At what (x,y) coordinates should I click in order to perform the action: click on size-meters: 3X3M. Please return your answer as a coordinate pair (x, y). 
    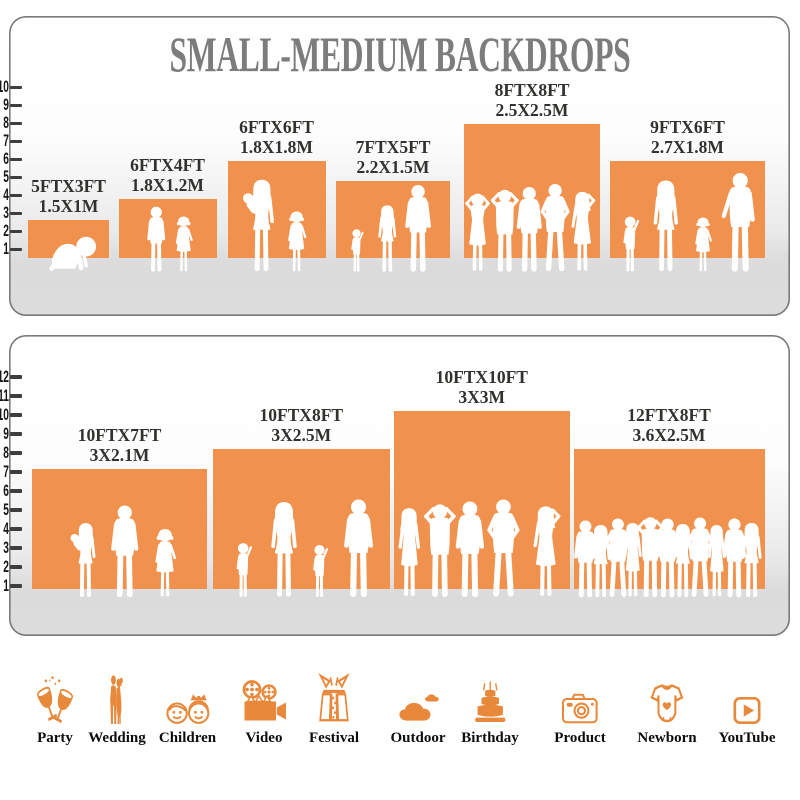
    Looking at the image, I should click on (482, 396).